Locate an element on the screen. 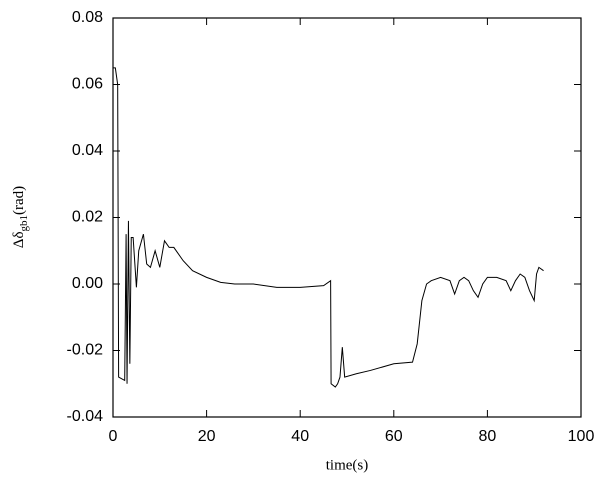 The height and width of the screenshot is (486, 606). x-axis-label: time(s) is located at coordinates (347, 465).